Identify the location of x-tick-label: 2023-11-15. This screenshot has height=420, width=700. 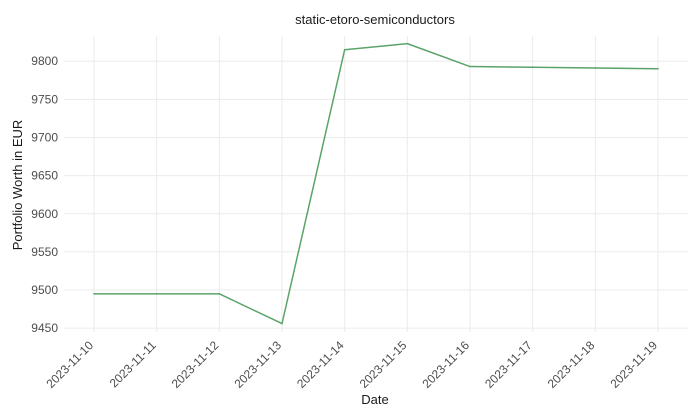
(383, 364).